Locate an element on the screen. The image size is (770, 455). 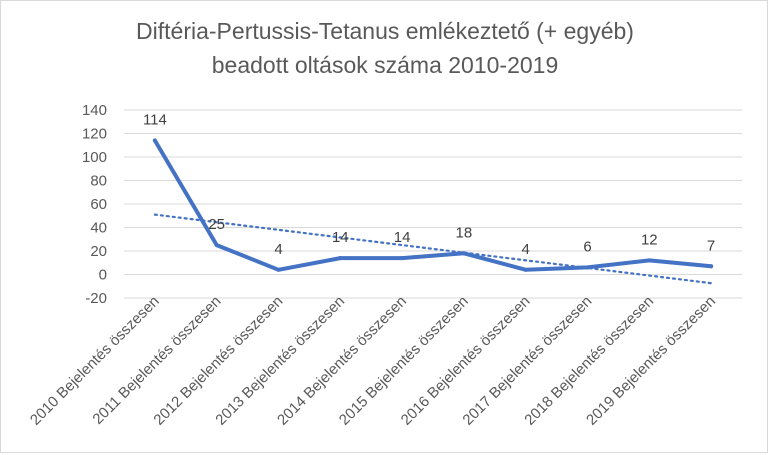
y-tick-label: 60 is located at coordinates (98, 204).